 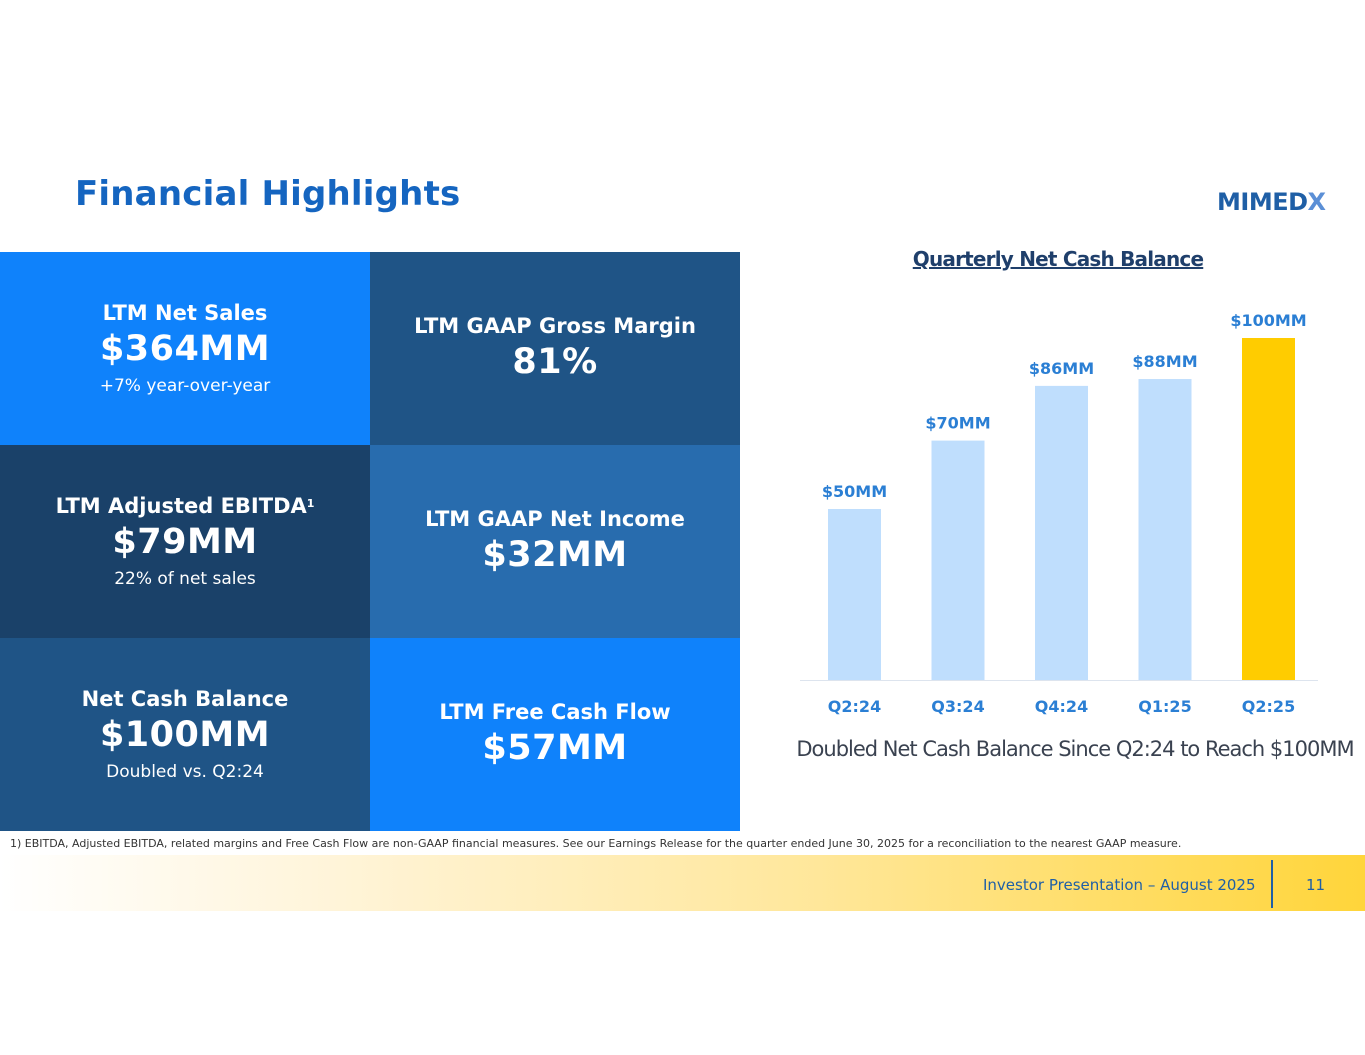 I want to click on tile-value: 81%, so click(x=555, y=361).